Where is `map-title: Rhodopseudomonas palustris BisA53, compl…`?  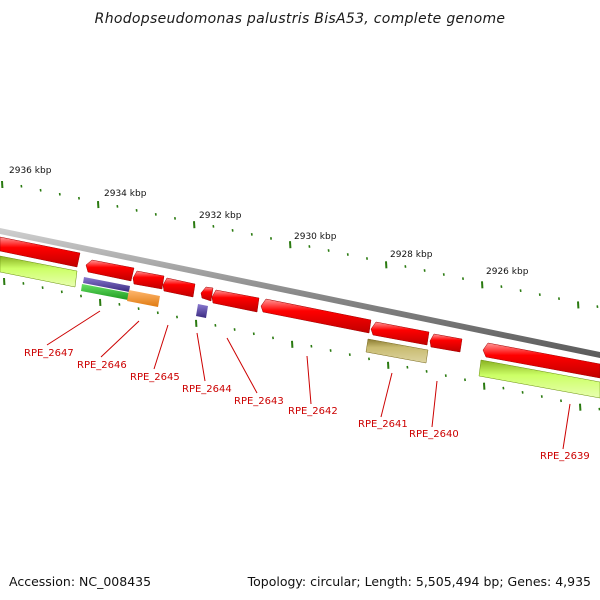
map-title: Rhodopseudomonas palustris BisA53, compl… is located at coordinates (300, 19).